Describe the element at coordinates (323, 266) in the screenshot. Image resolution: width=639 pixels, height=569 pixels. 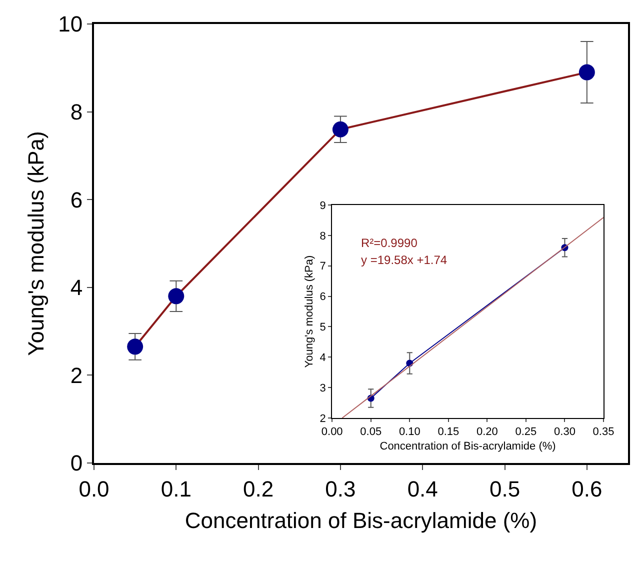
I see `y-tick-label: 7` at that location.